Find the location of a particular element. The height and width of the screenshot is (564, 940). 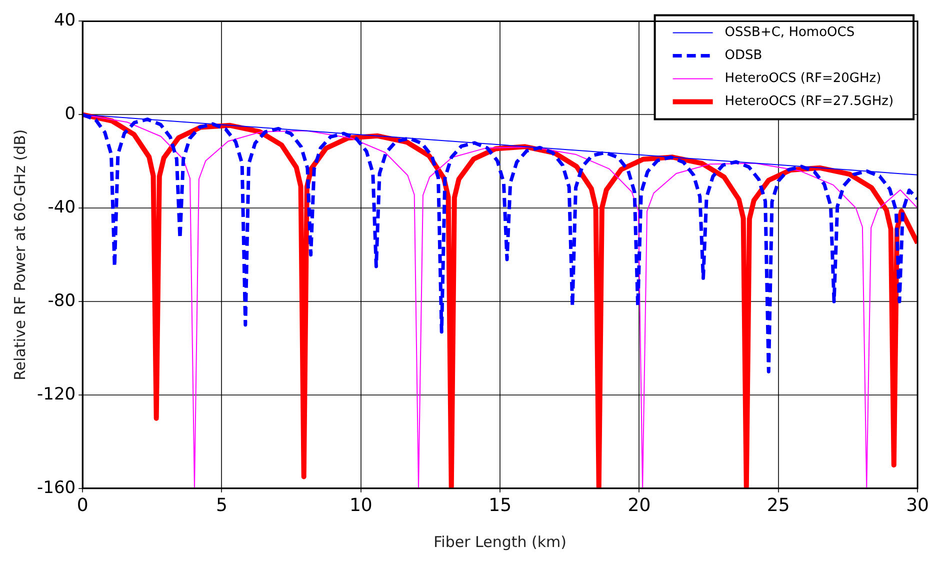

y-tick-label: -40 is located at coordinates (62, 208).